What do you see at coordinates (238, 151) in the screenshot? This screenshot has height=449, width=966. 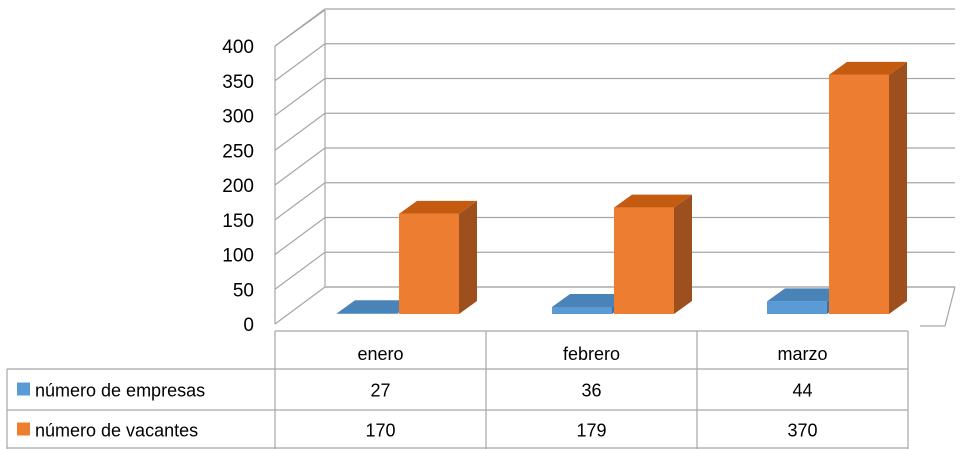 I see `y-tick-label: 250` at bounding box center [238, 151].